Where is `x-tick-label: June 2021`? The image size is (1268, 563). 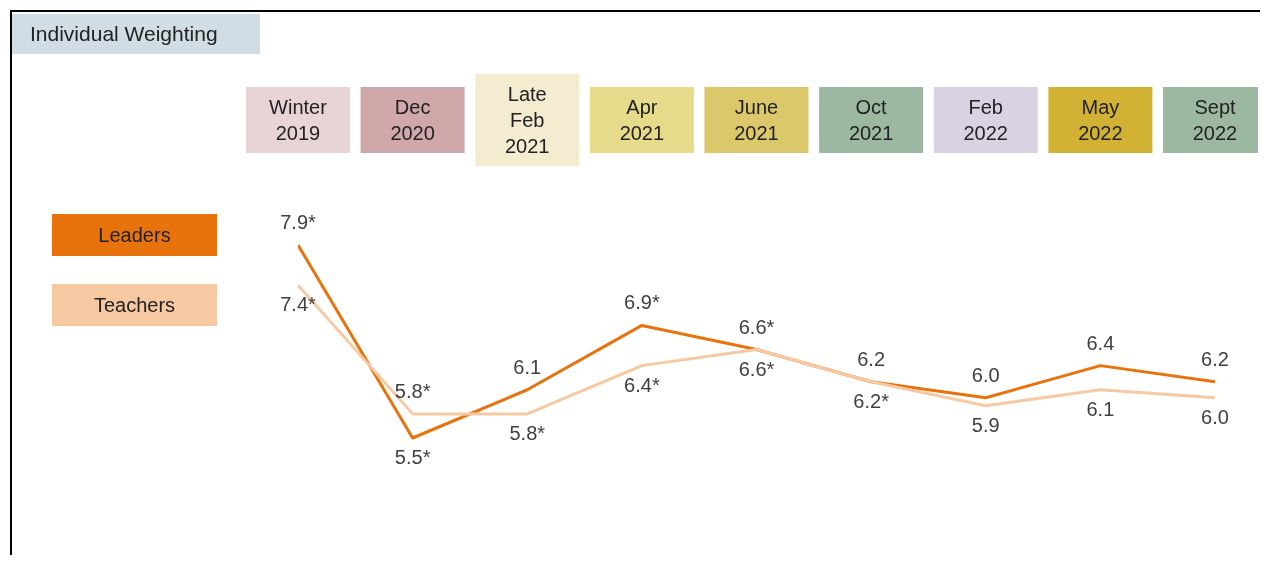 x-tick-label: June 2021 is located at coordinates (756, 120).